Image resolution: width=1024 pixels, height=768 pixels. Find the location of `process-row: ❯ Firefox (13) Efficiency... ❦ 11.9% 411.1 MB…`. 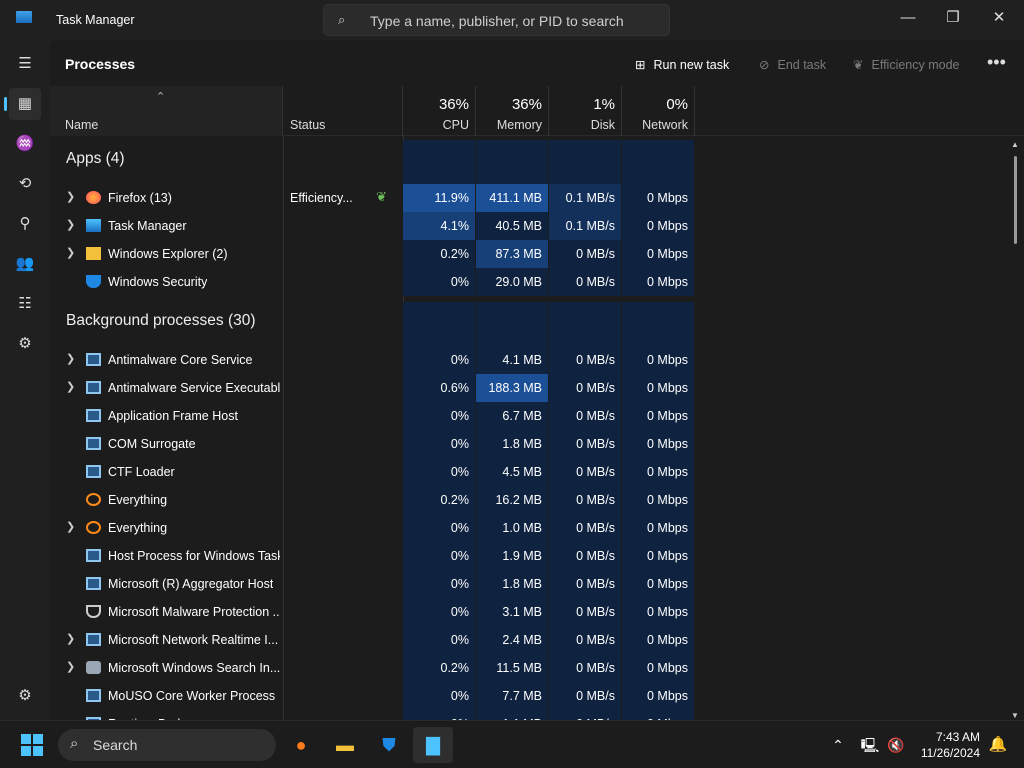

process-row: ❯ Firefox (13) Efficiency... ❦ 11.9% 411.1 MB… is located at coordinates (531, 198).